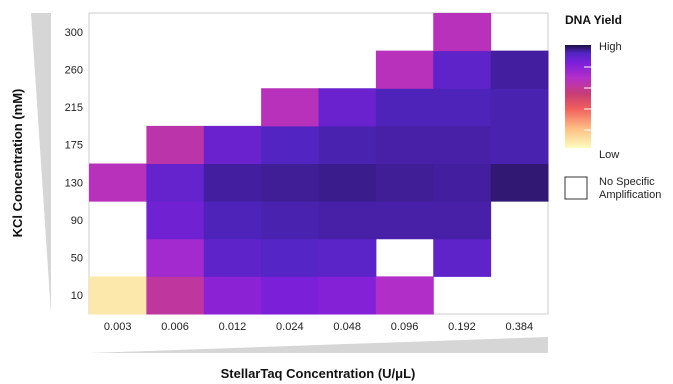 The width and height of the screenshot is (673, 384). Describe the element at coordinates (405, 327) in the screenshot. I see `x-tick-label: 0.096` at that location.